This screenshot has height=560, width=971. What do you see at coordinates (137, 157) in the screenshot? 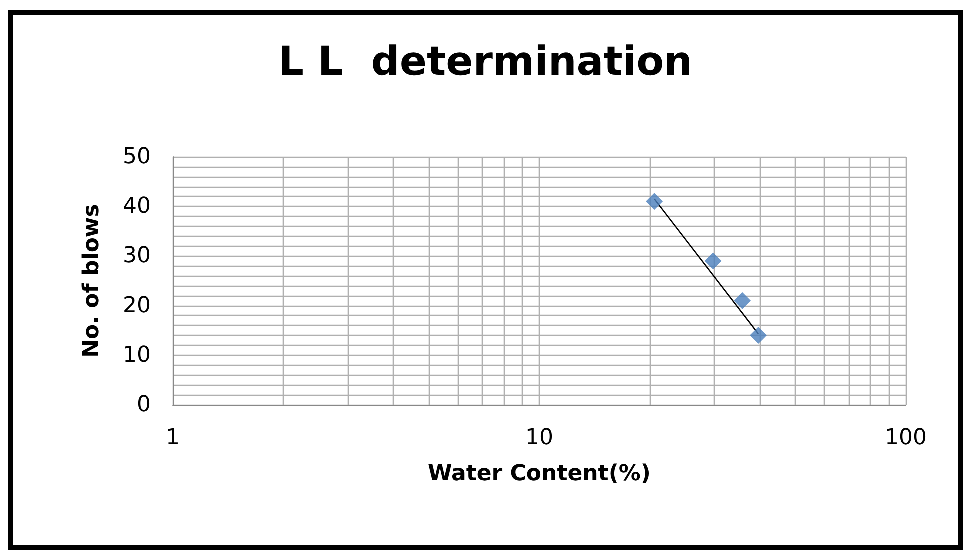
I see `y-tick-label: 50` at bounding box center [137, 157].